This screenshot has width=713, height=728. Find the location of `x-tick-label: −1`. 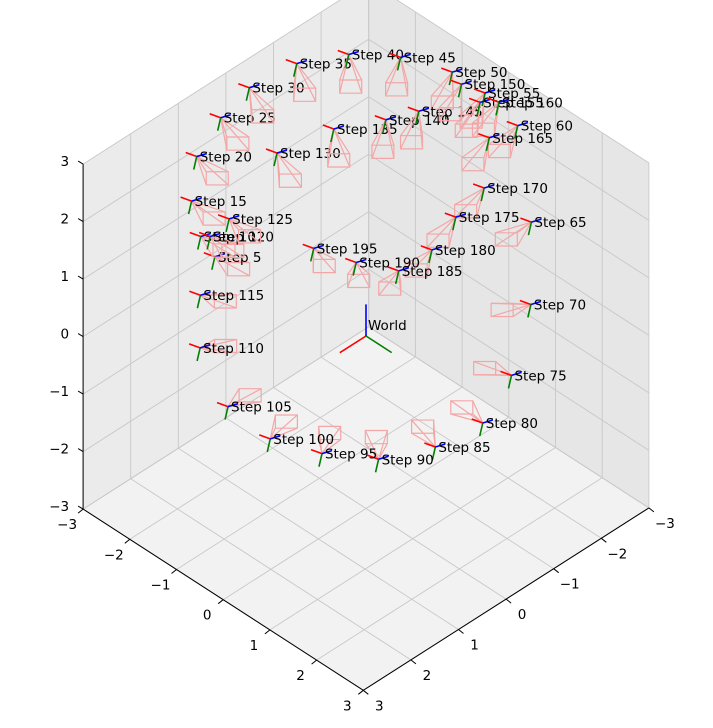

x-tick-label: −1 is located at coordinates (570, 585).